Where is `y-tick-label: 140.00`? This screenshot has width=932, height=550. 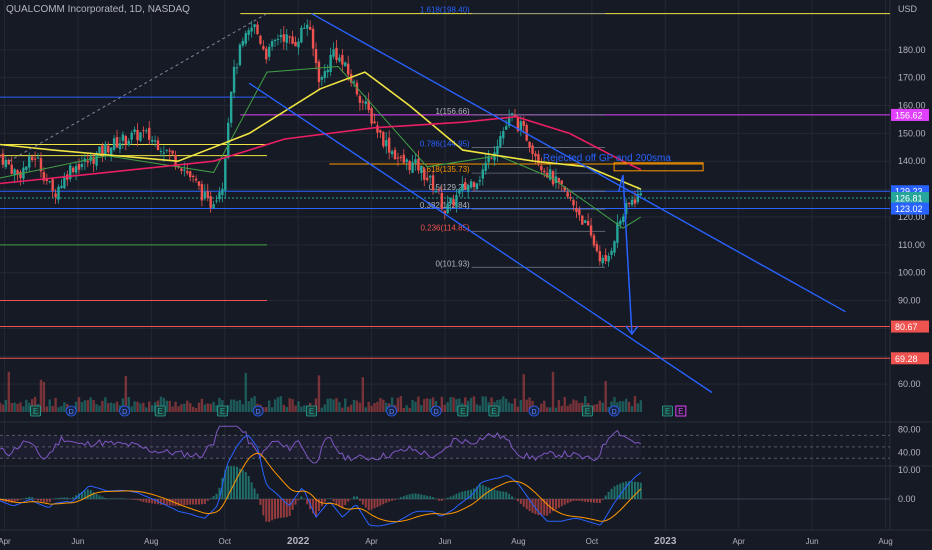 y-tick-label: 140.00 is located at coordinates (912, 161).